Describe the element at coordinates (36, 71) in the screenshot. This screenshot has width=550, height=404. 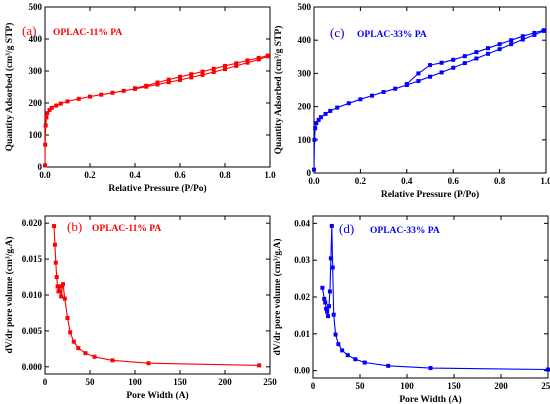
I see `y-tick-label: 300` at that location.